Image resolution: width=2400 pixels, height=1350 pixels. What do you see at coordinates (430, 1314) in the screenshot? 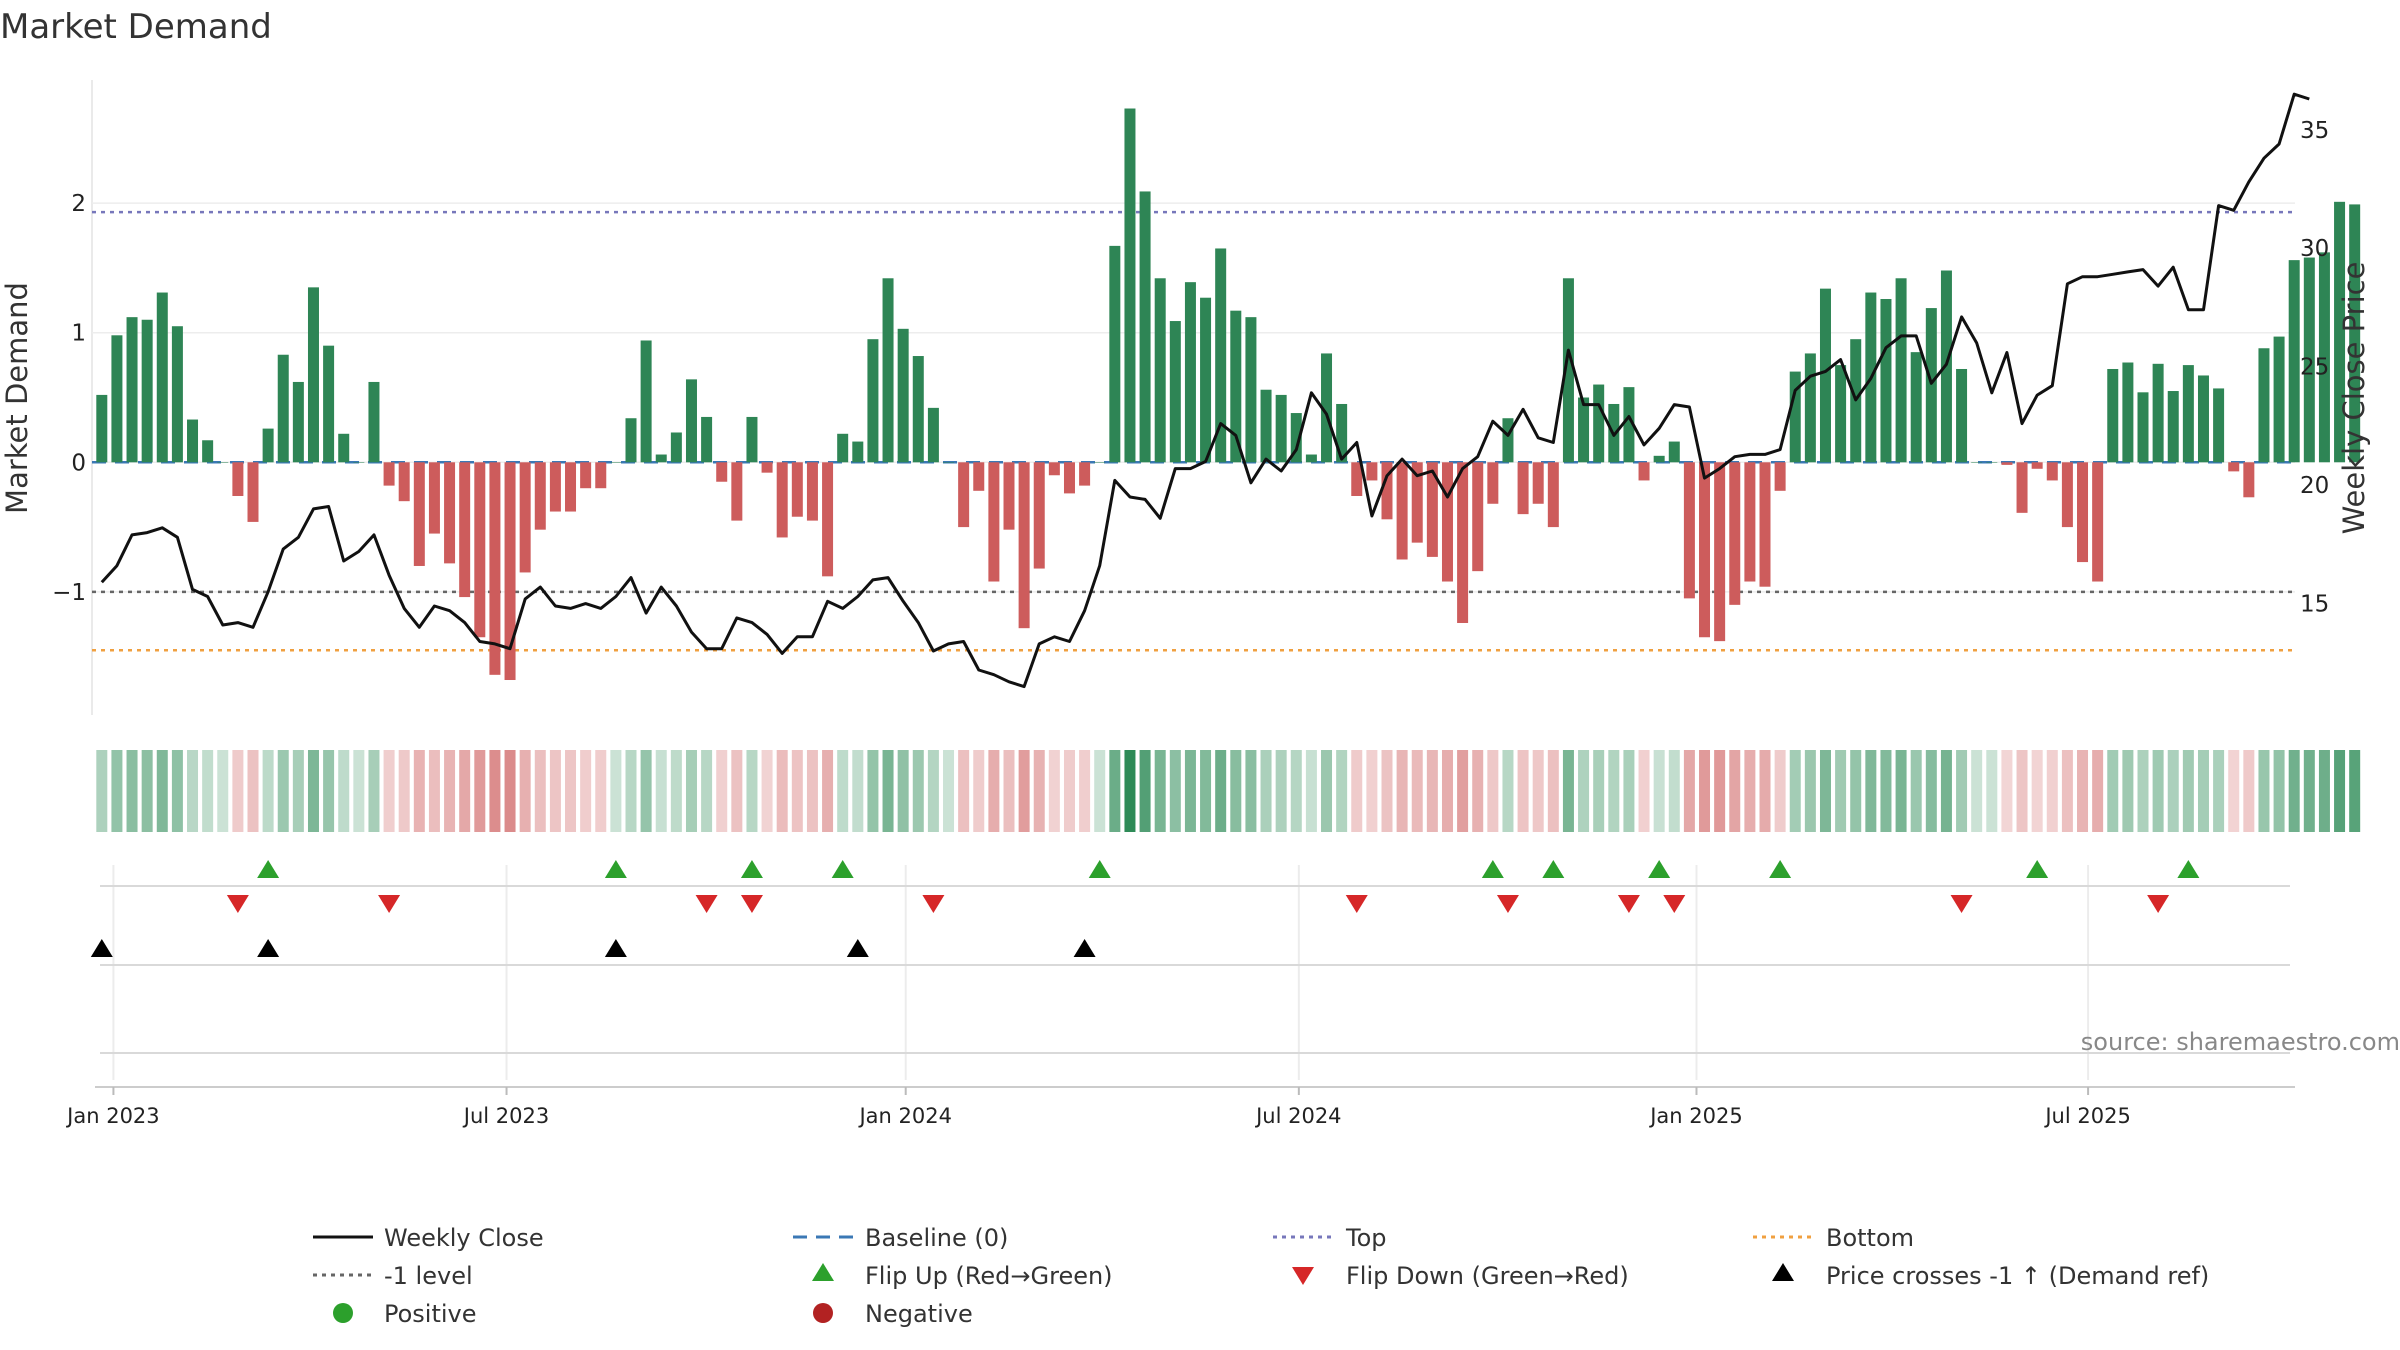
I see `svg-text: Positive` at bounding box center [430, 1314].